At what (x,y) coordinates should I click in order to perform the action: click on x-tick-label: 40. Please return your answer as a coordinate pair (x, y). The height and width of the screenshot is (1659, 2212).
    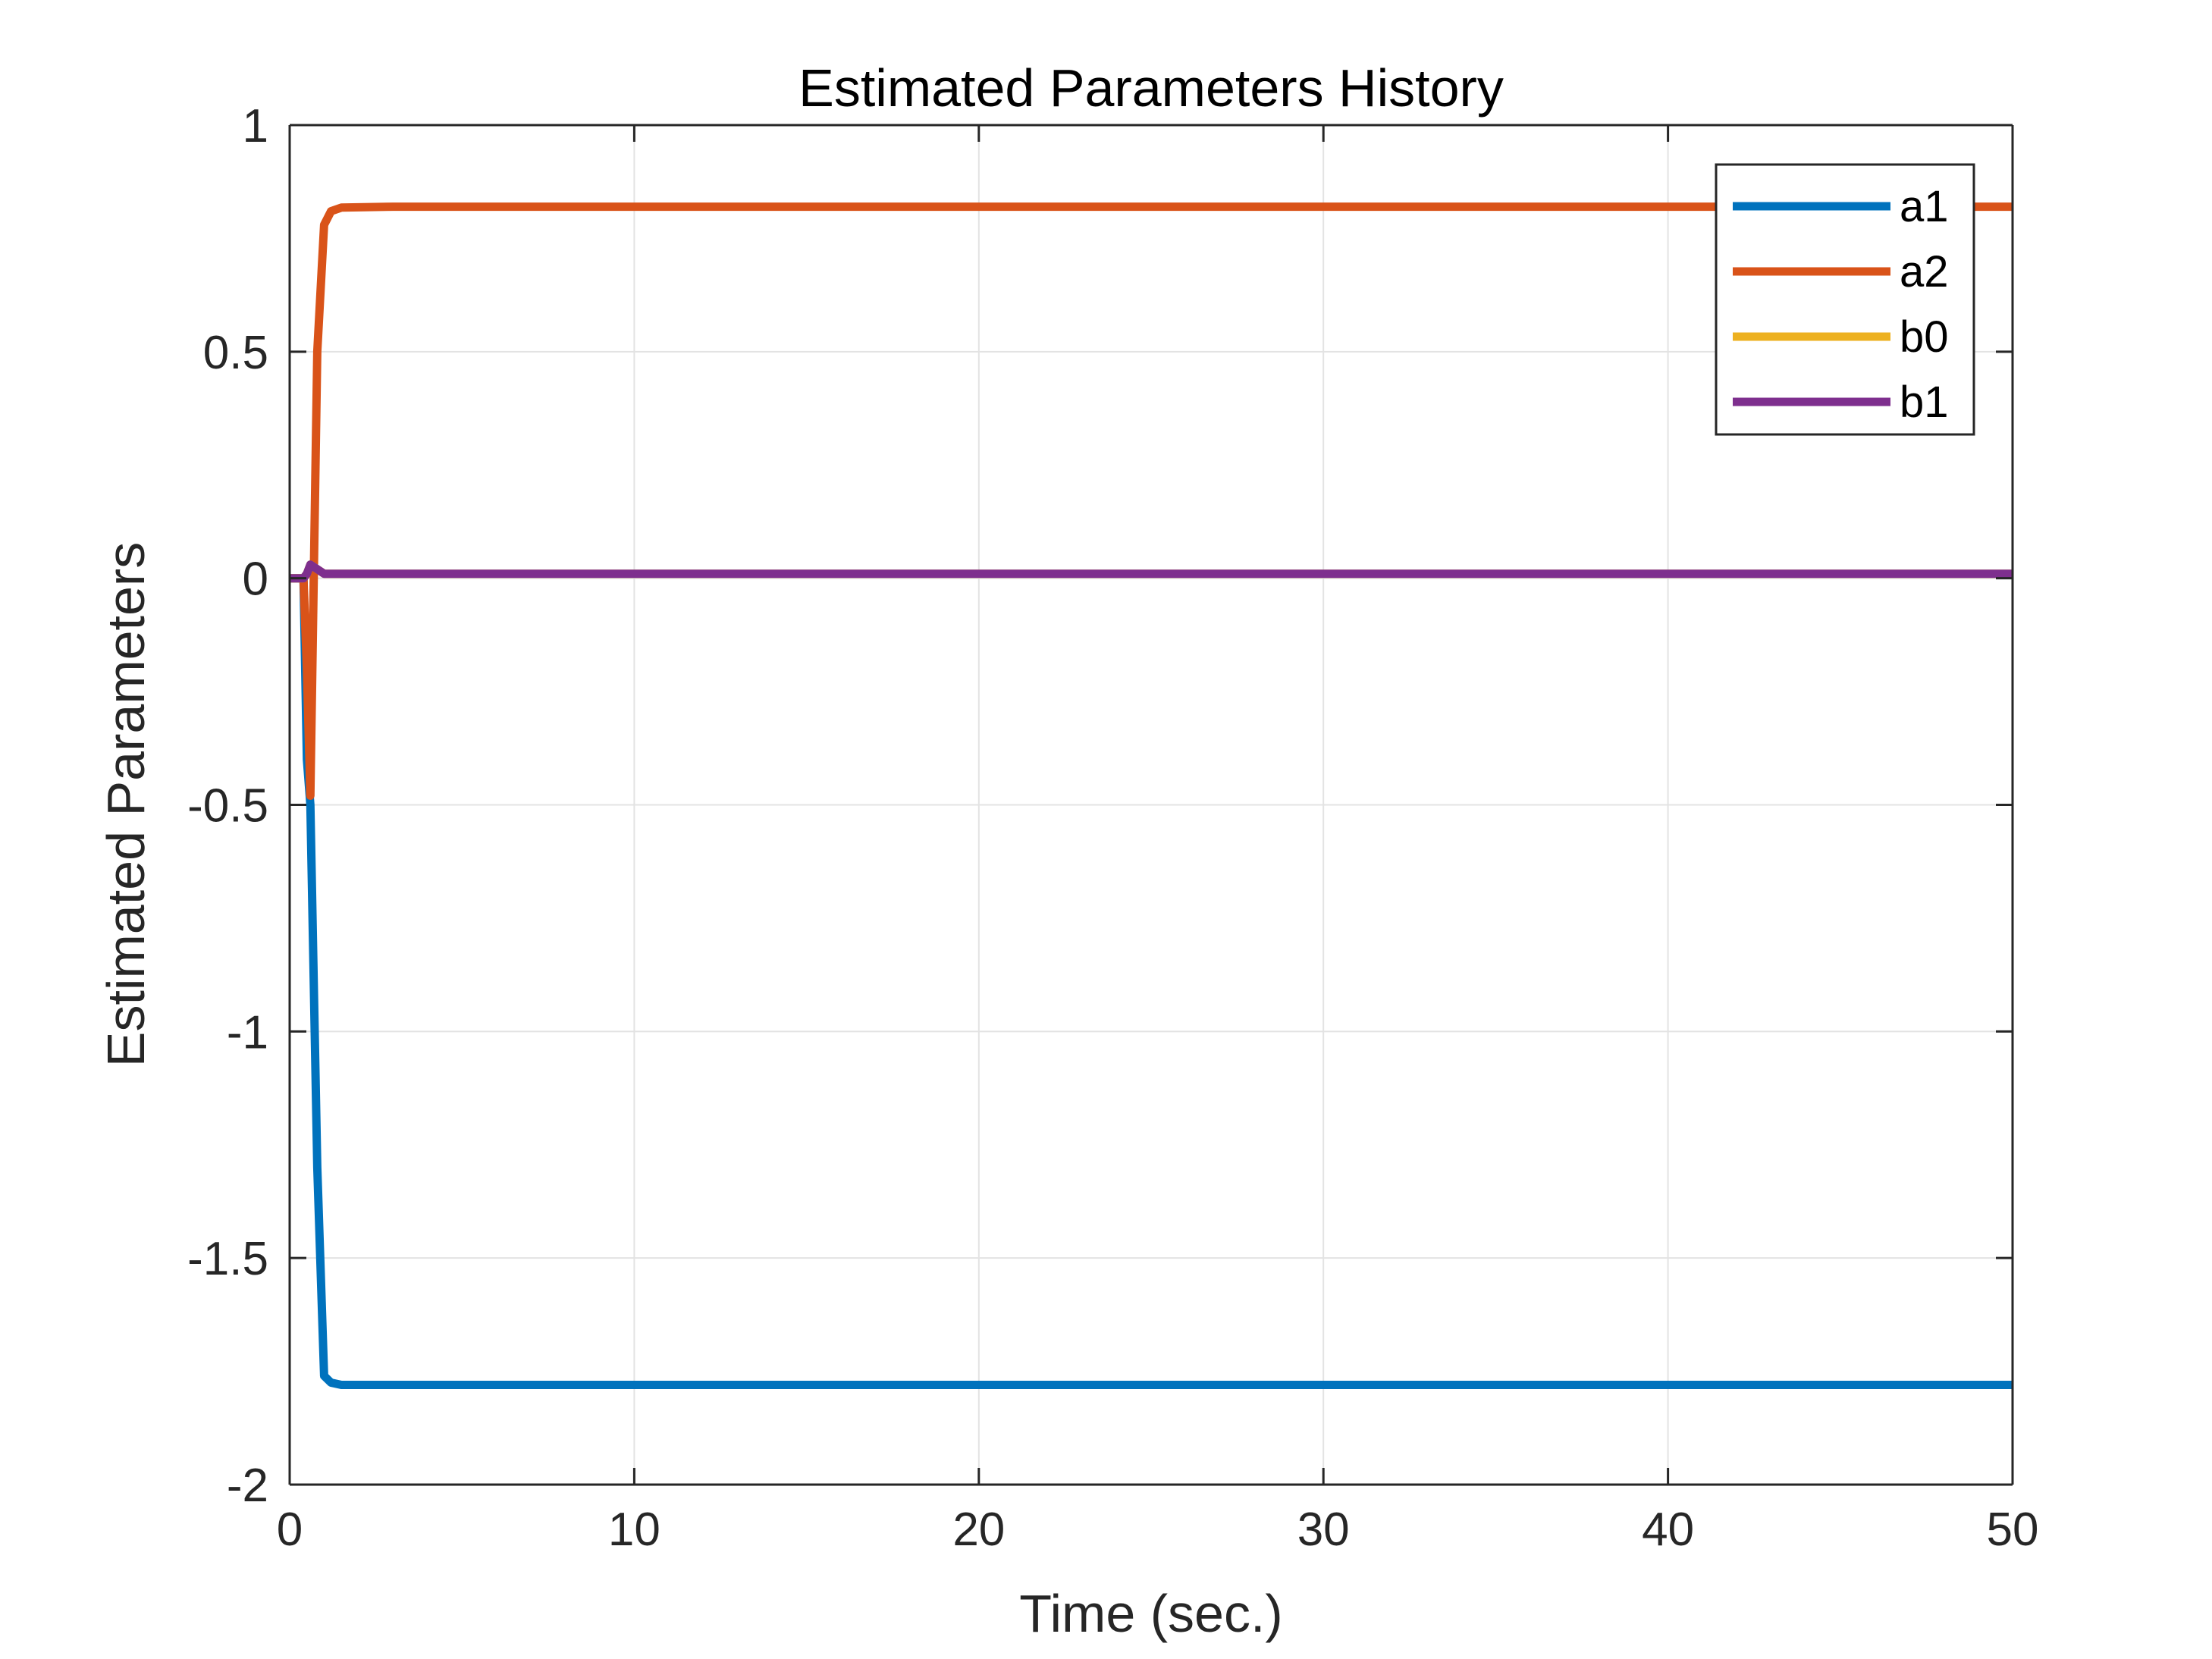
    Looking at the image, I should click on (1668, 1530).